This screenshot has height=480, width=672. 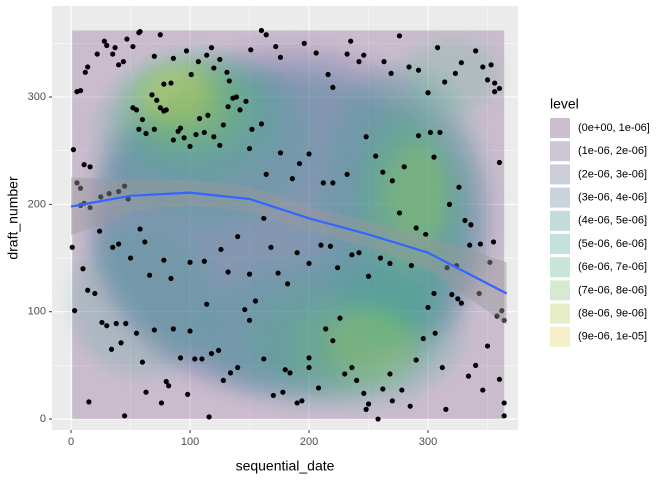 I want to click on legend-label: (0e+00, 1e-06], so click(x=614, y=128).